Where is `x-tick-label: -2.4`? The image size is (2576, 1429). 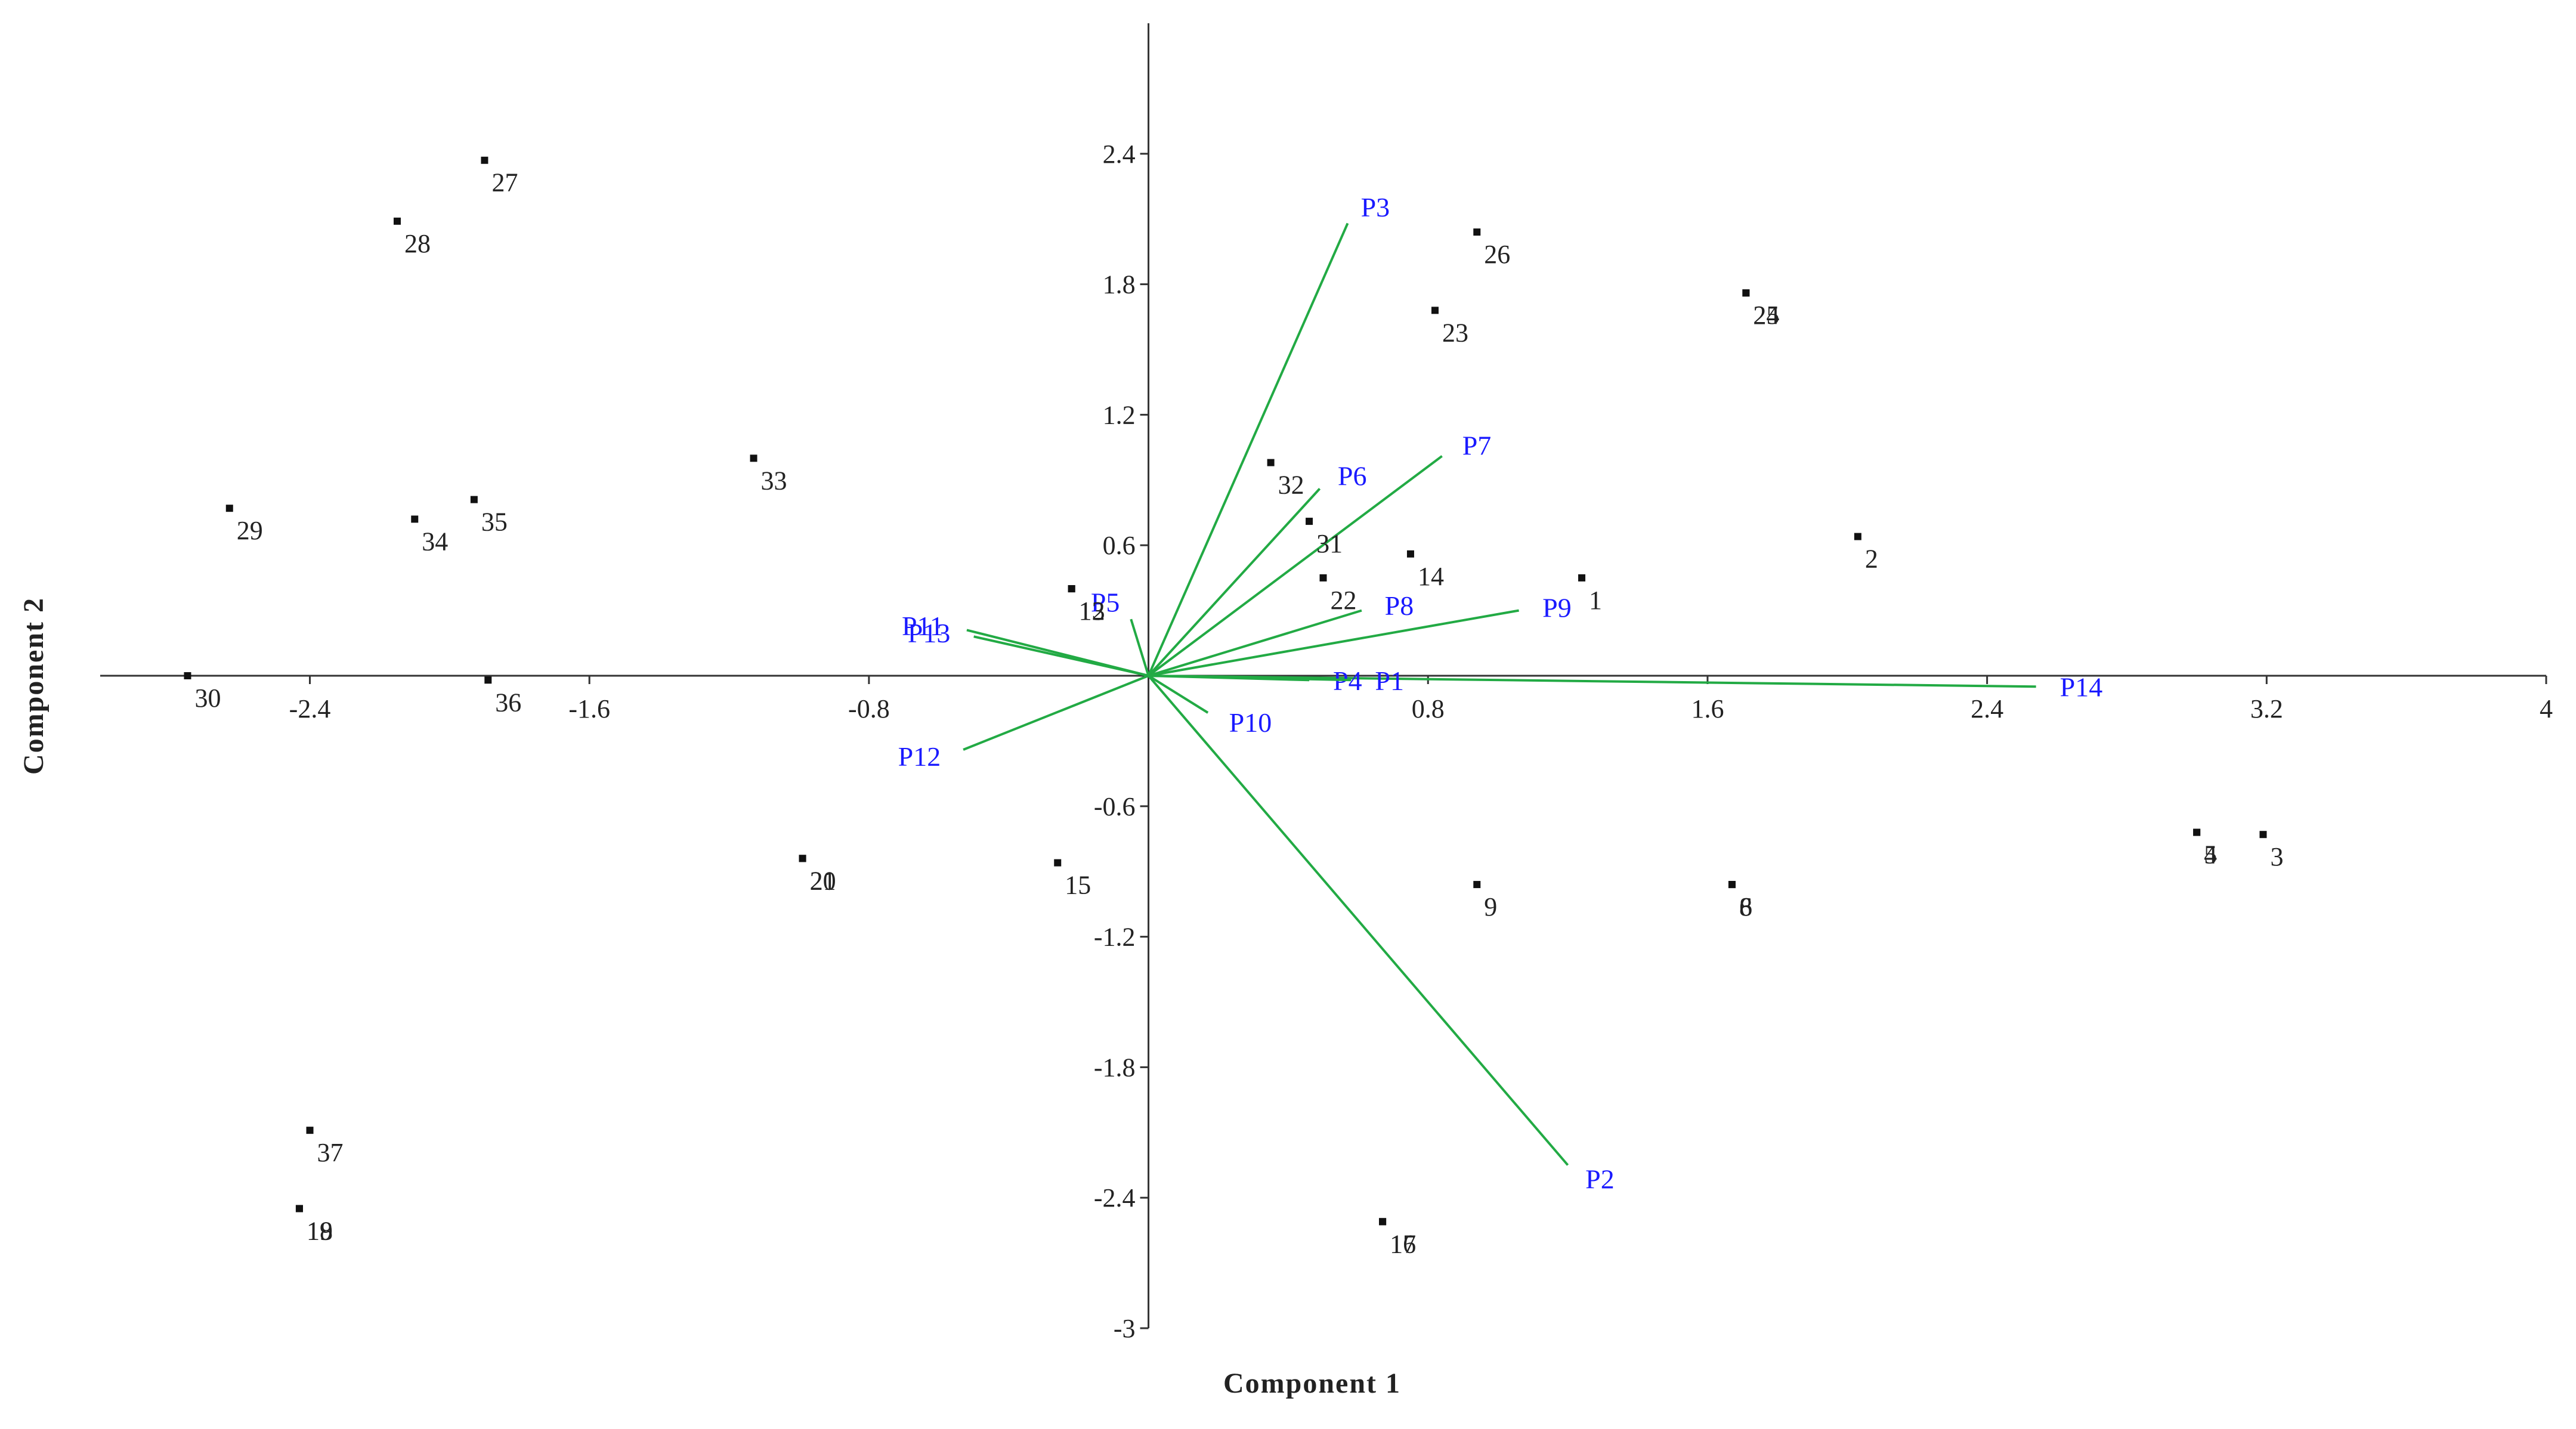
x-tick-label: -2.4 is located at coordinates (310, 708).